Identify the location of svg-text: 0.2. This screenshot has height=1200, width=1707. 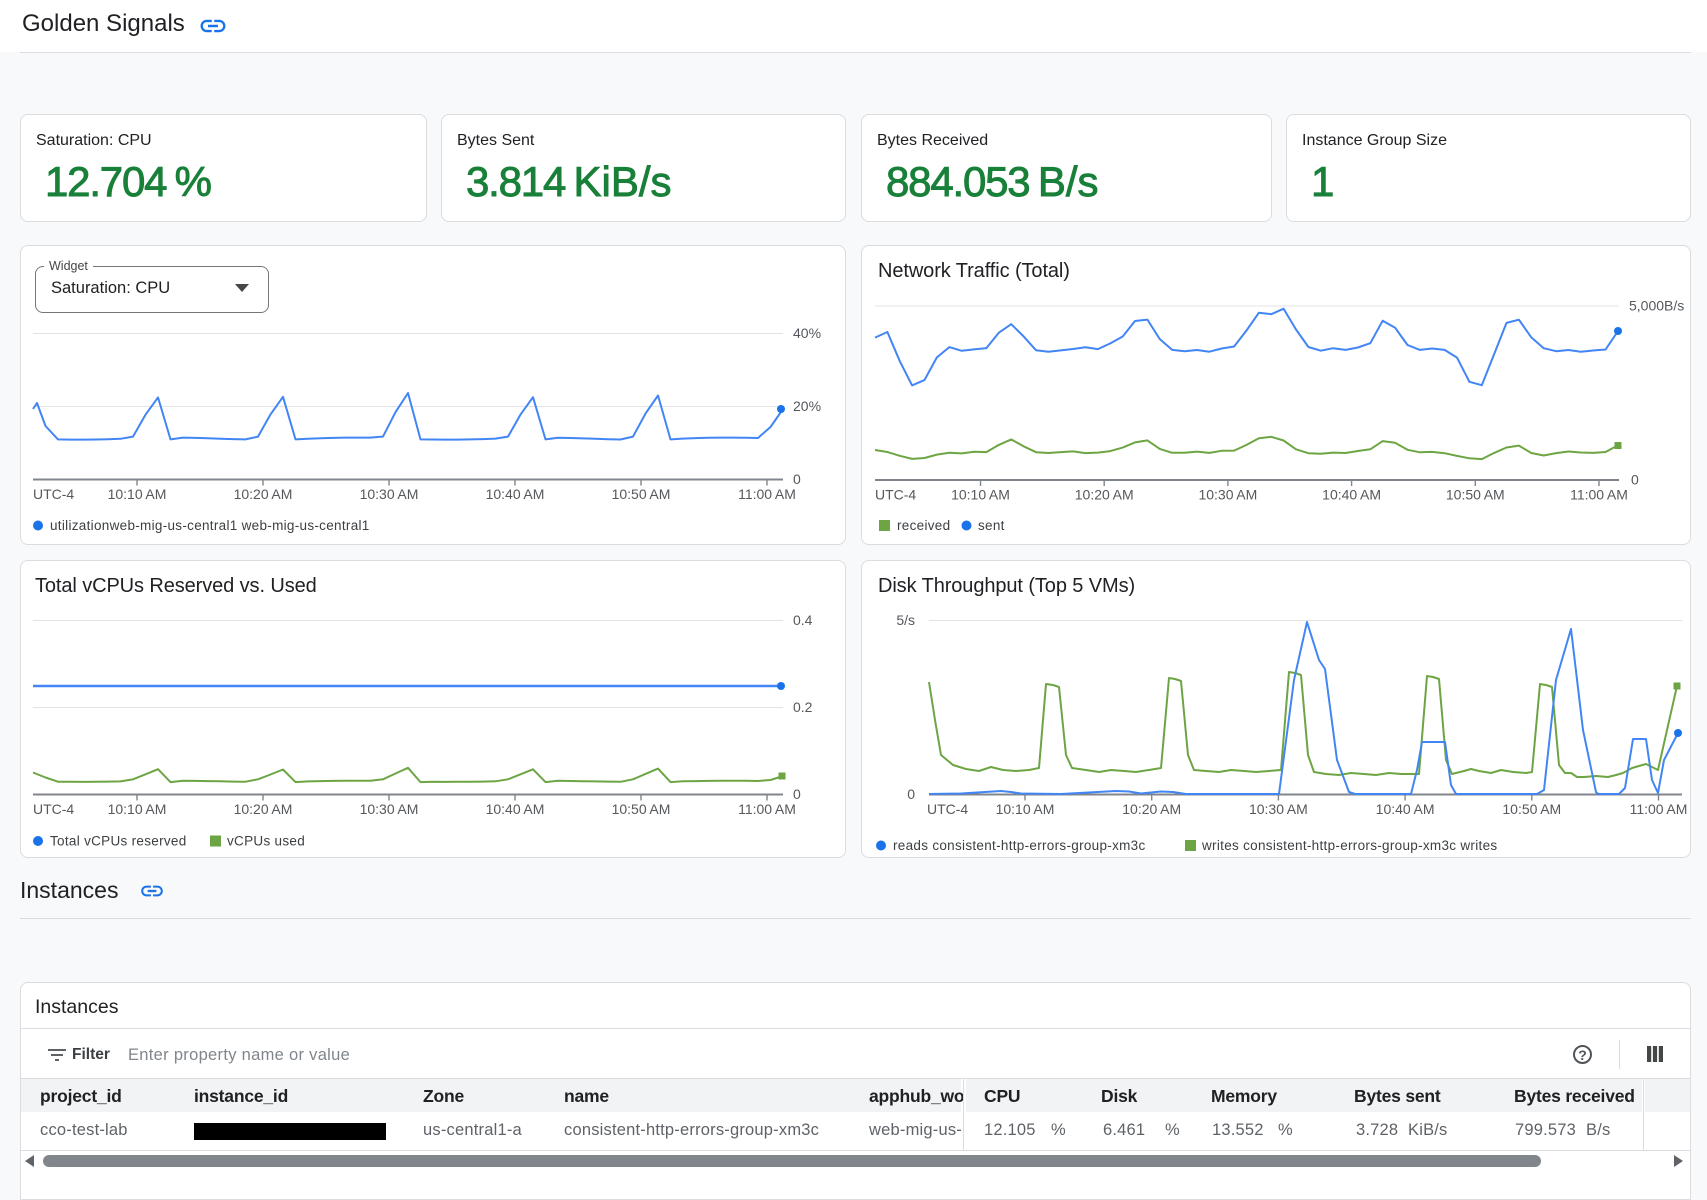
(803, 707).